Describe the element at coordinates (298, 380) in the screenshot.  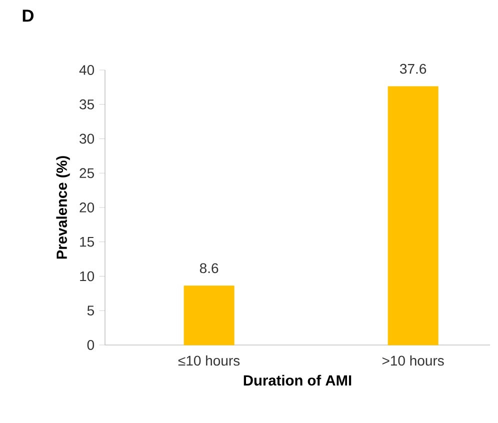
I see `x-axis-title: Duration of AMI` at that location.